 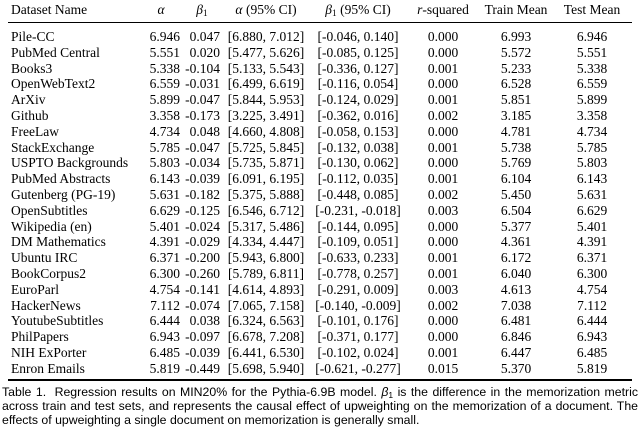 I want to click on cell-train_mean: 4.613, so click(x=516, y=289).